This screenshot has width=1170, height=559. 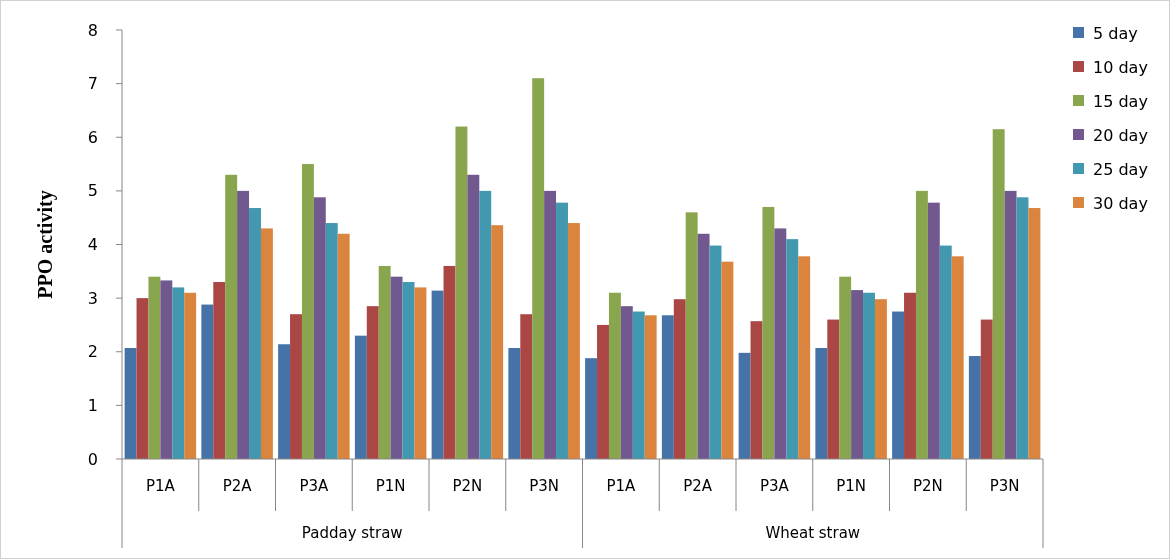 I want to click on y-tick-label: 2, so click(x=92, y=352).